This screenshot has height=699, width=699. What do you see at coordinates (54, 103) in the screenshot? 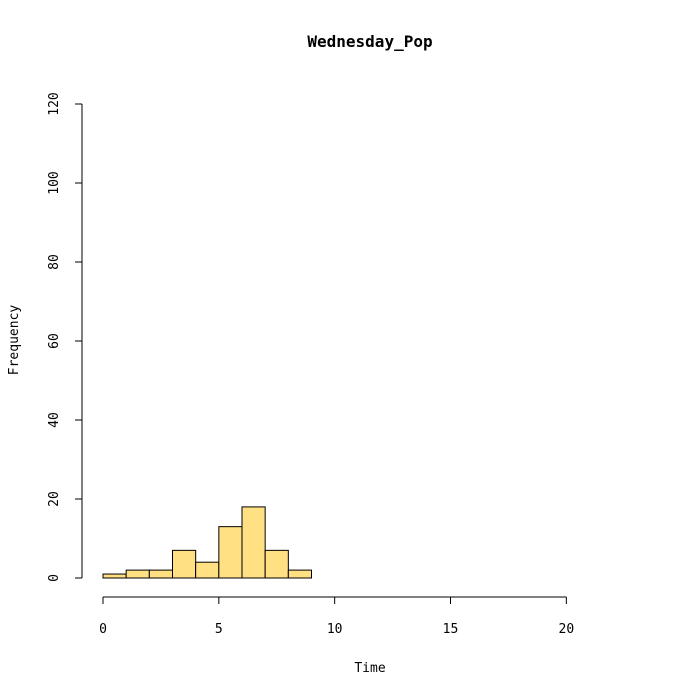
I see `y-tick-label: 120` at bounding box center [54, 103].